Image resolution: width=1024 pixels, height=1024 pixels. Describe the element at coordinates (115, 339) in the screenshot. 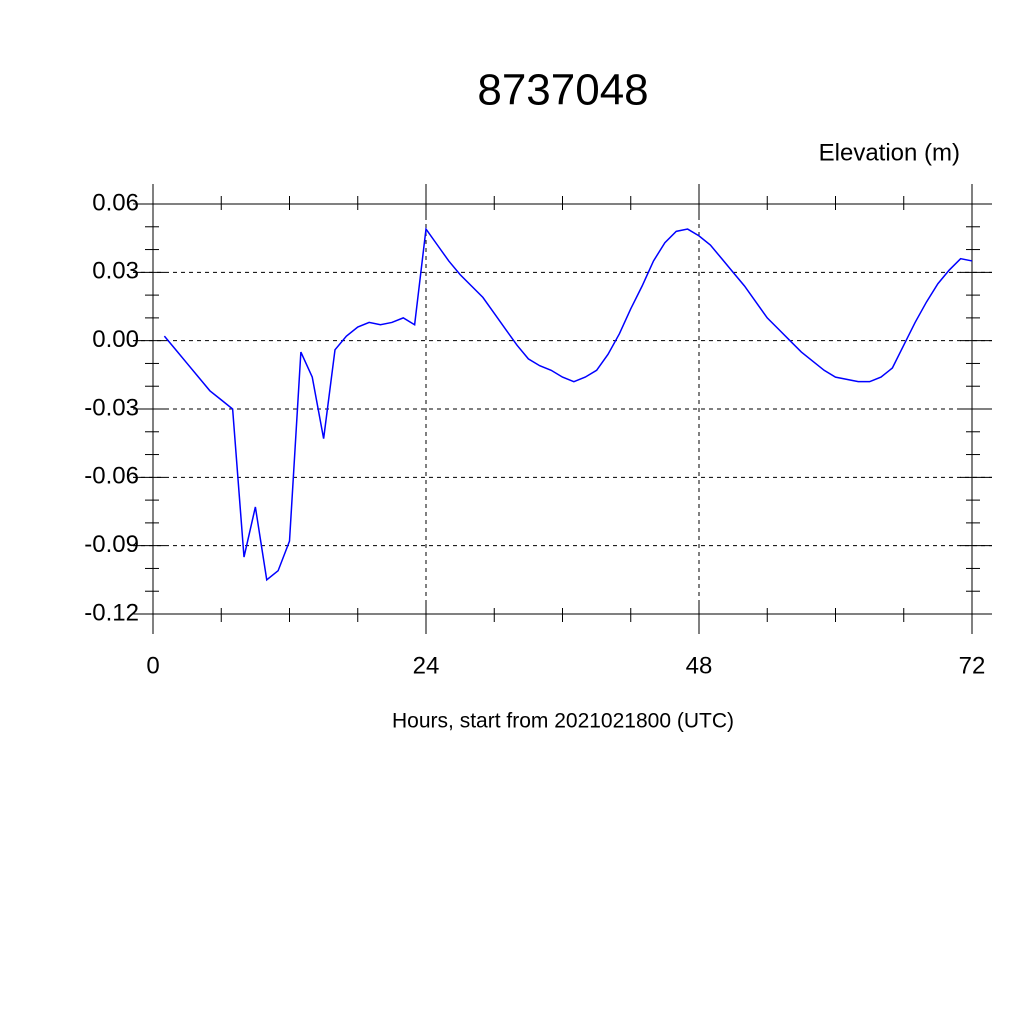

I see `y-tick-label: 0.00` at that location.